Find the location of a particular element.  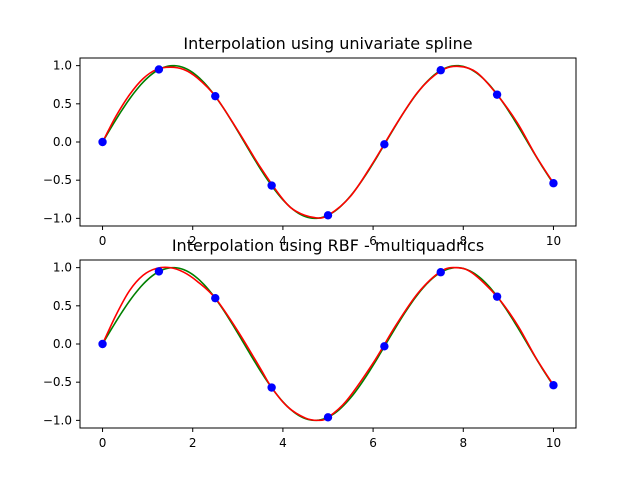

chart-title: Interpolation using univariate spline is located at coordinates (327, 43).